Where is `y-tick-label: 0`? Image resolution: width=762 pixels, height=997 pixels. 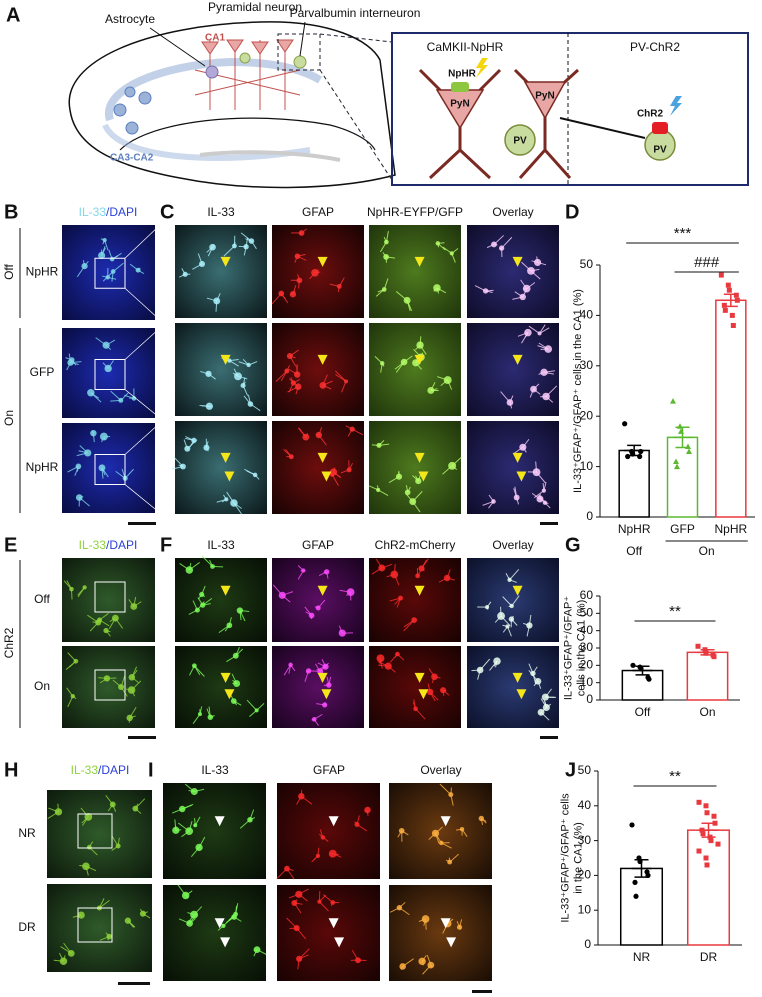 y-tick-label: 0 is located at coordinates (589, 699).